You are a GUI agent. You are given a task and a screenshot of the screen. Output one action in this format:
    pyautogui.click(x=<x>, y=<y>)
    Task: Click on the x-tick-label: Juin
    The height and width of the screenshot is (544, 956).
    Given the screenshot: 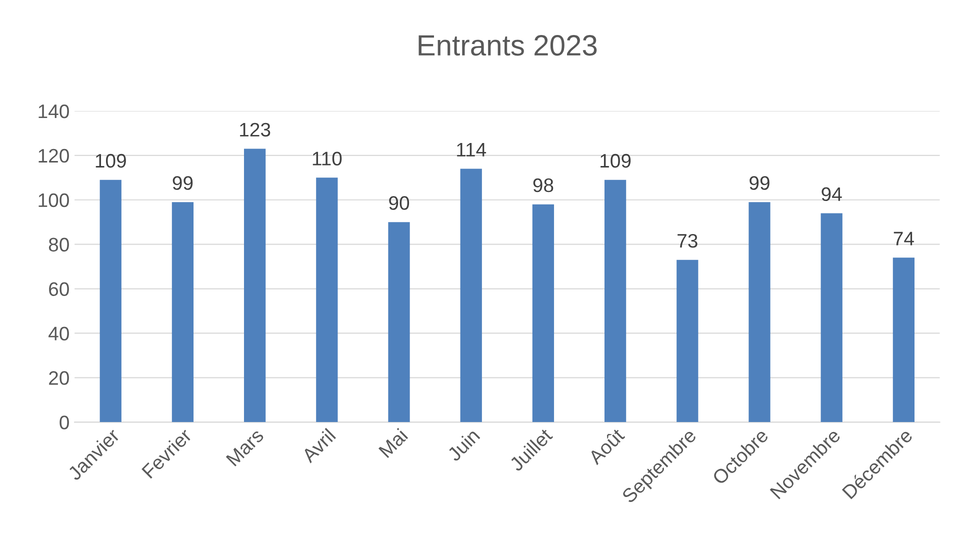 What is the action you would take?
    pyautogui.click(x=463, y=445)
    